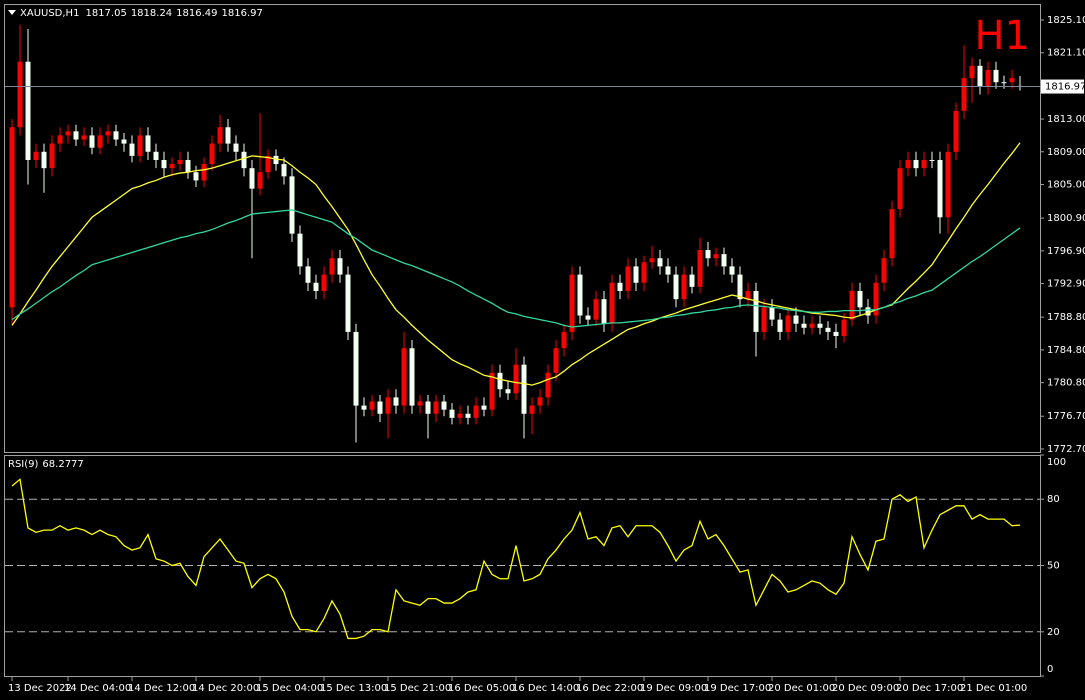  Describe the element at coordinates (225, 688) in the screenshot. I see `x-tick-label: 14 Dec 20:00` at that location.